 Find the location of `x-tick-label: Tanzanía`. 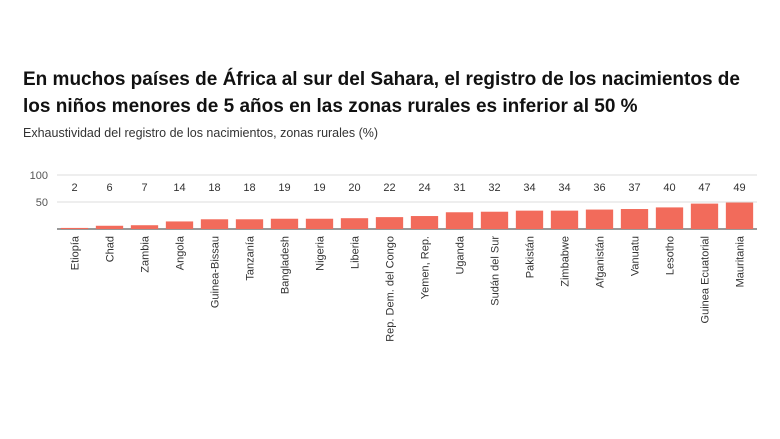

x-tick-label: Tanzanía is located at coordinates (251, 258).